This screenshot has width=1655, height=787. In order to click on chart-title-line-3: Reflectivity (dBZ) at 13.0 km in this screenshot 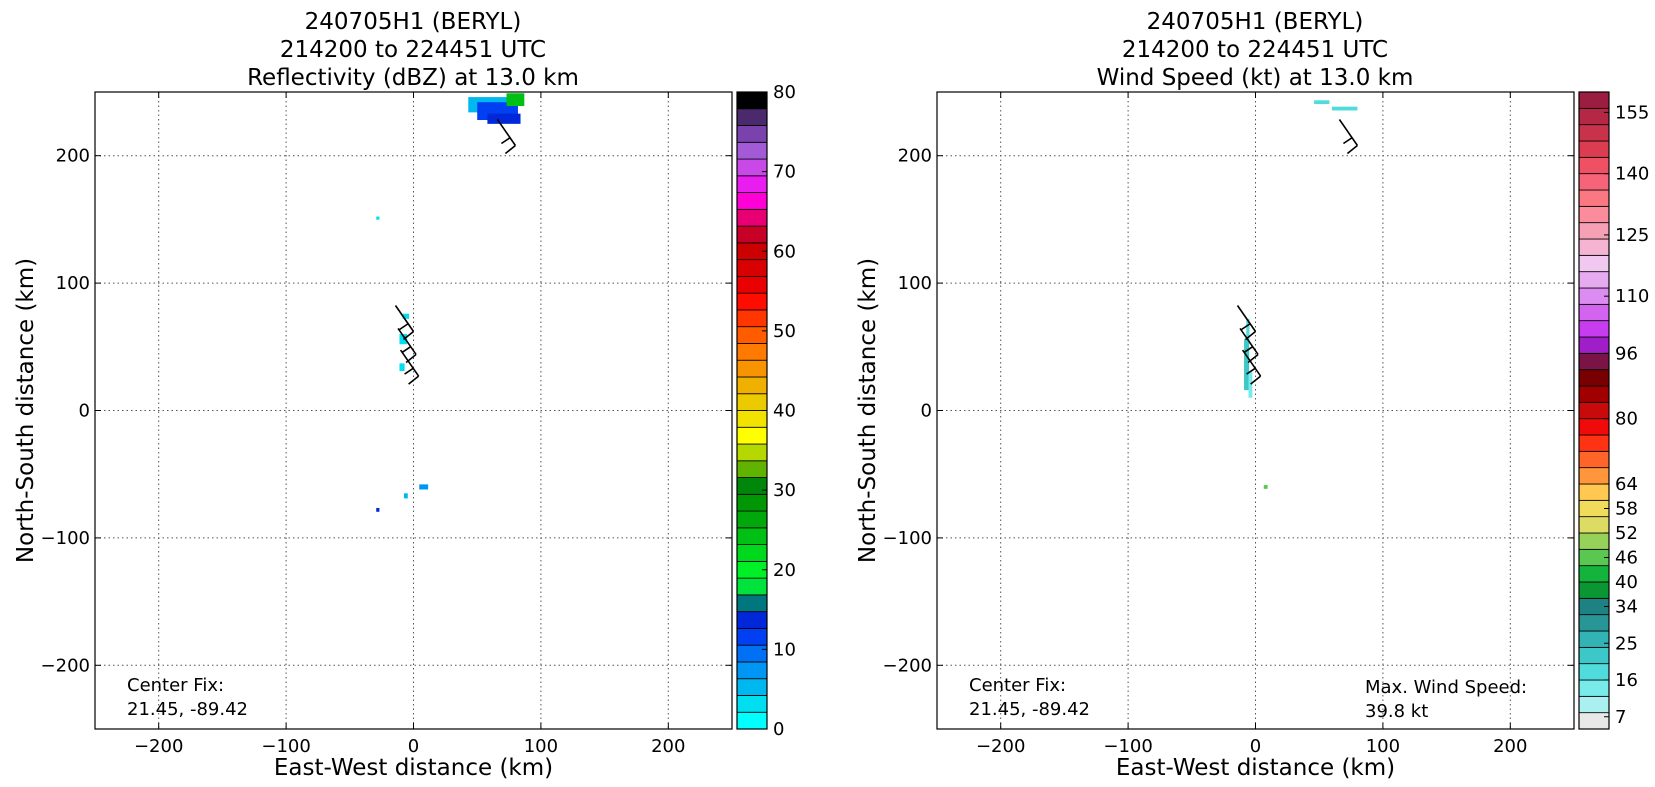, I will do `click(413, 78)`.